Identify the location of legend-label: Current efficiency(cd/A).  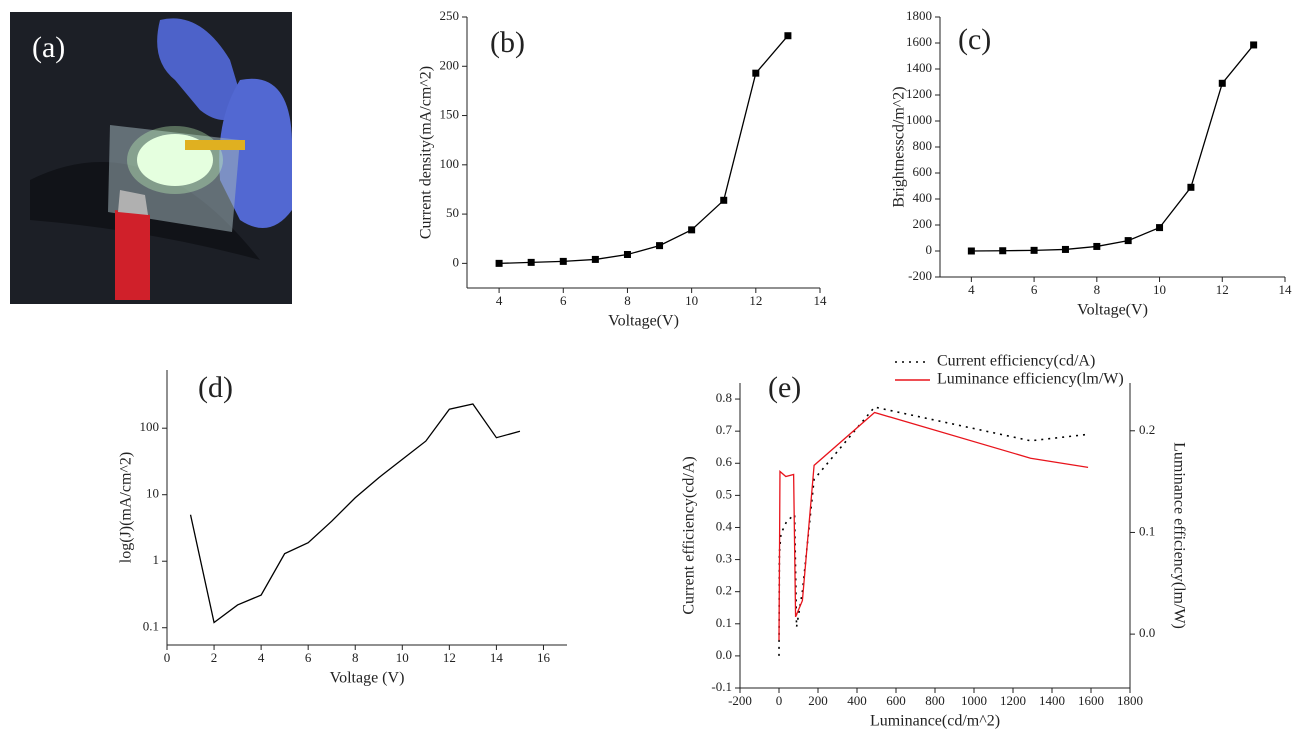
(1016, 361).